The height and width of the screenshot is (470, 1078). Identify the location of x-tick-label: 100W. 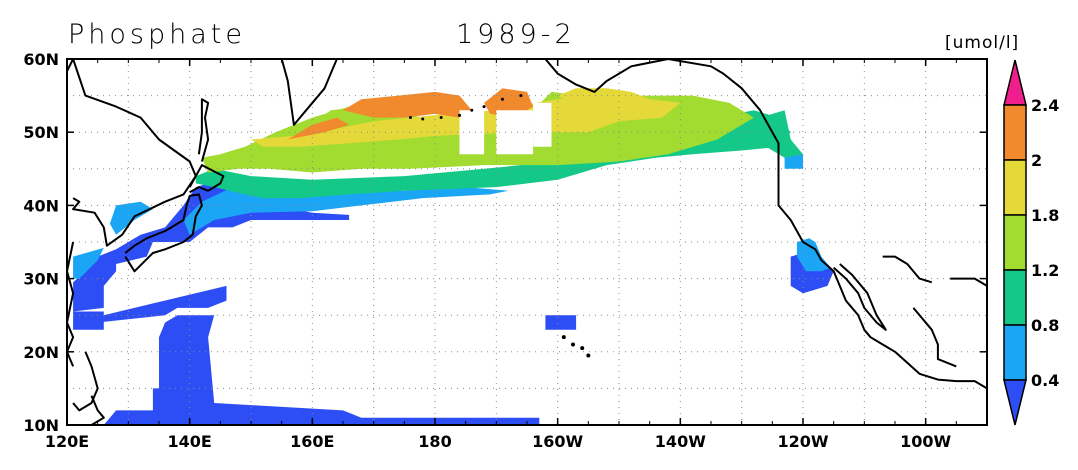
(925, 441).